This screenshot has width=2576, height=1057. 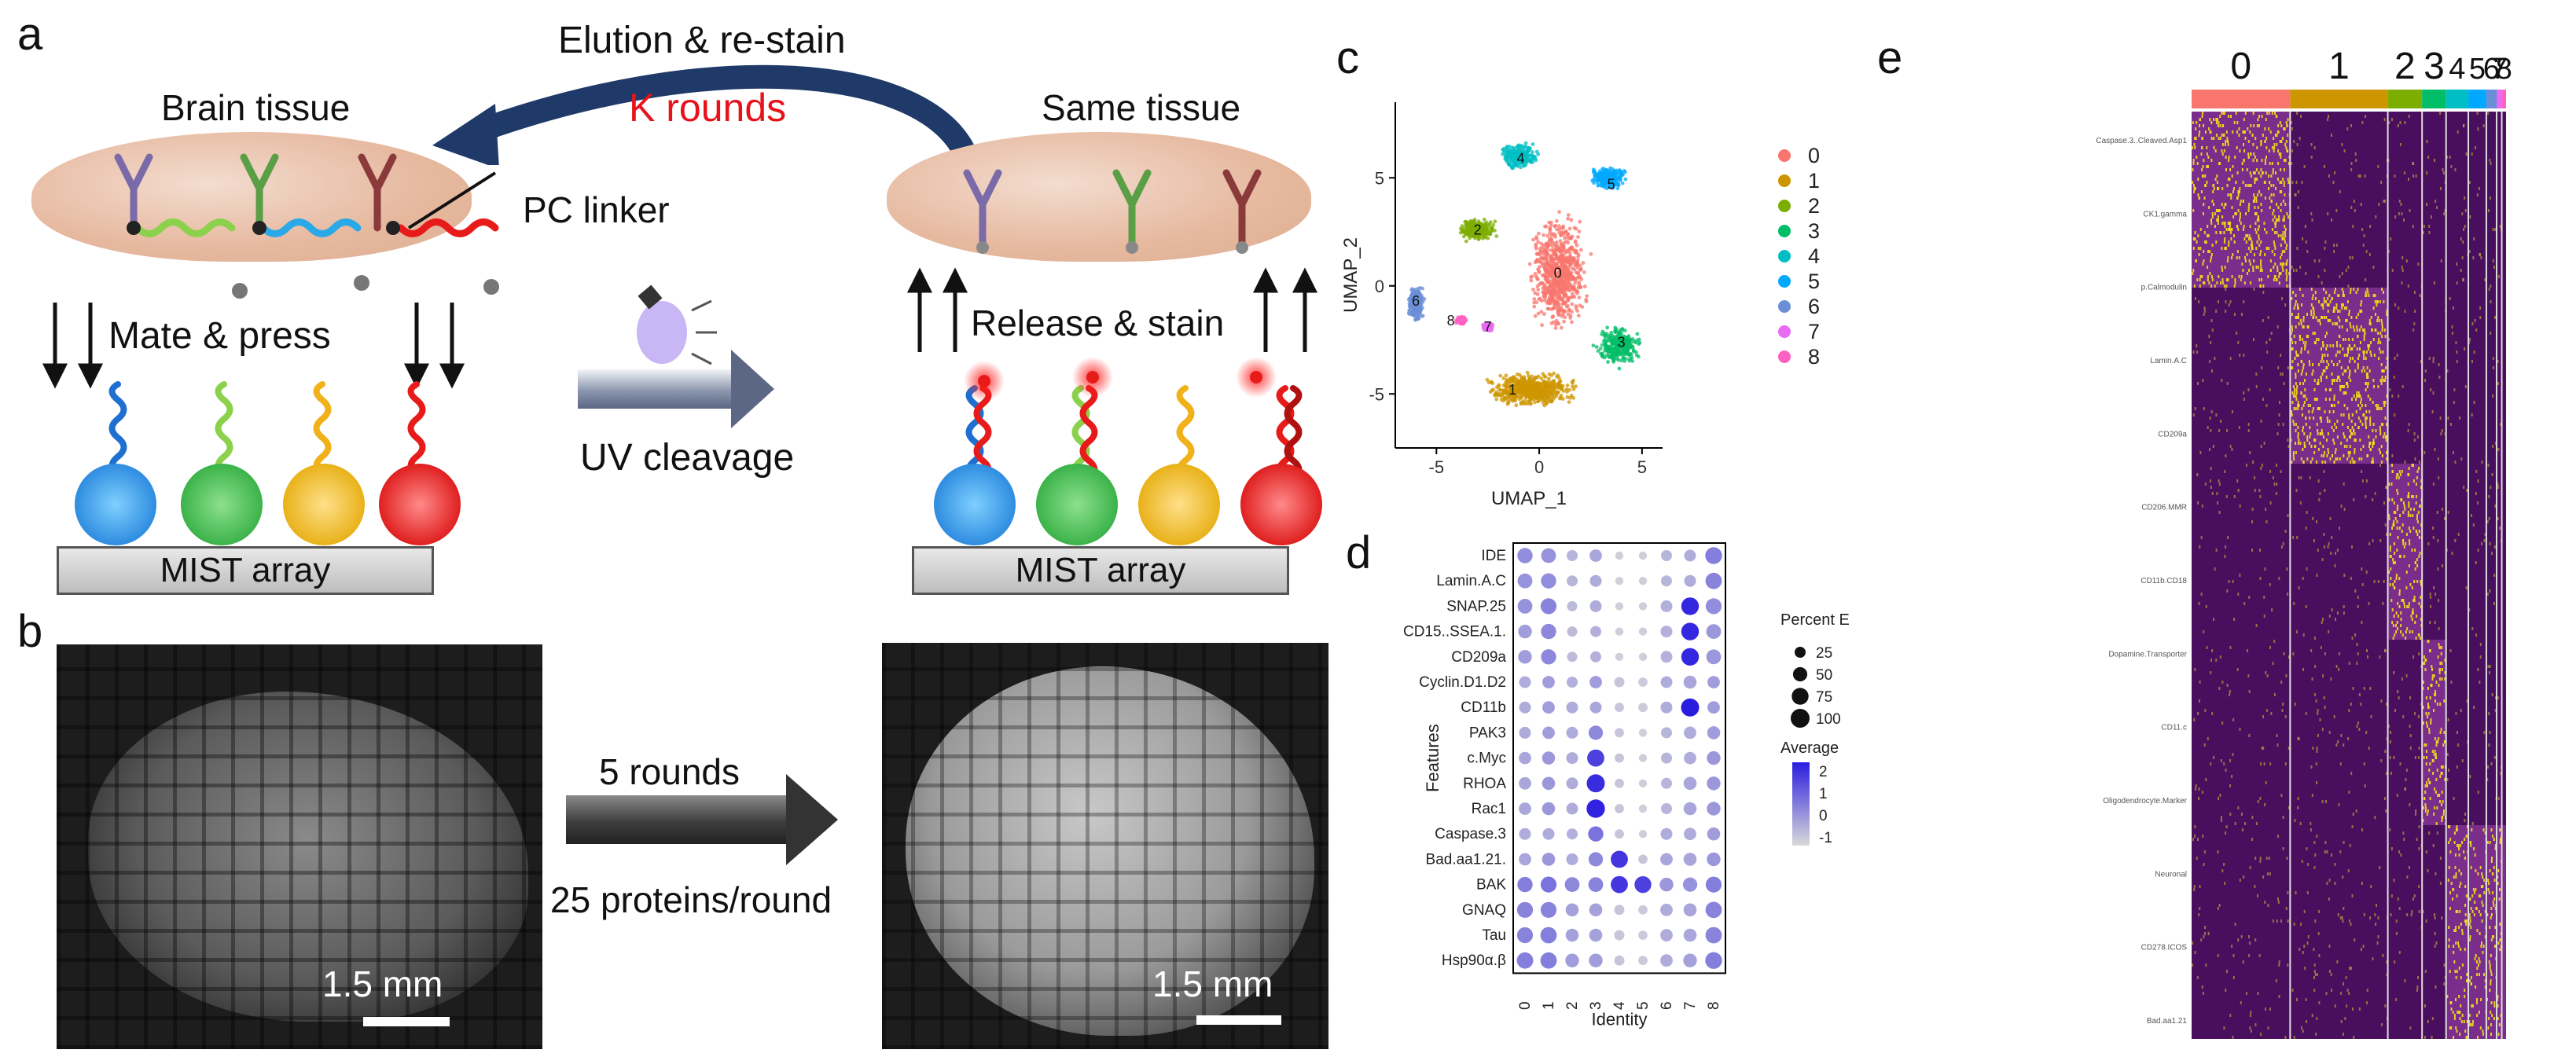 I want to click on umap-legend-label: 2, so click(x=1814, y=206).